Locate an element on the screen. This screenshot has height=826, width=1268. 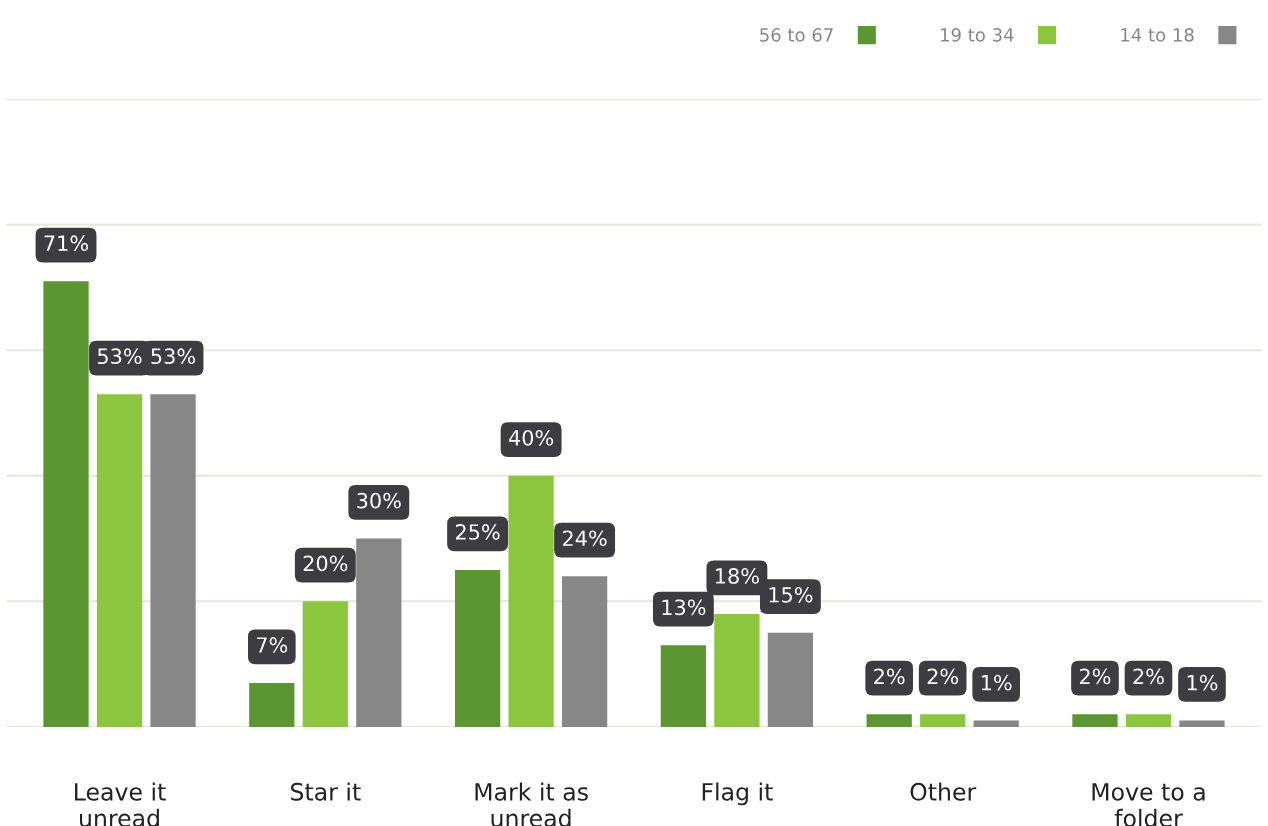
data-label: 71% is located at coordinates (66, 243).